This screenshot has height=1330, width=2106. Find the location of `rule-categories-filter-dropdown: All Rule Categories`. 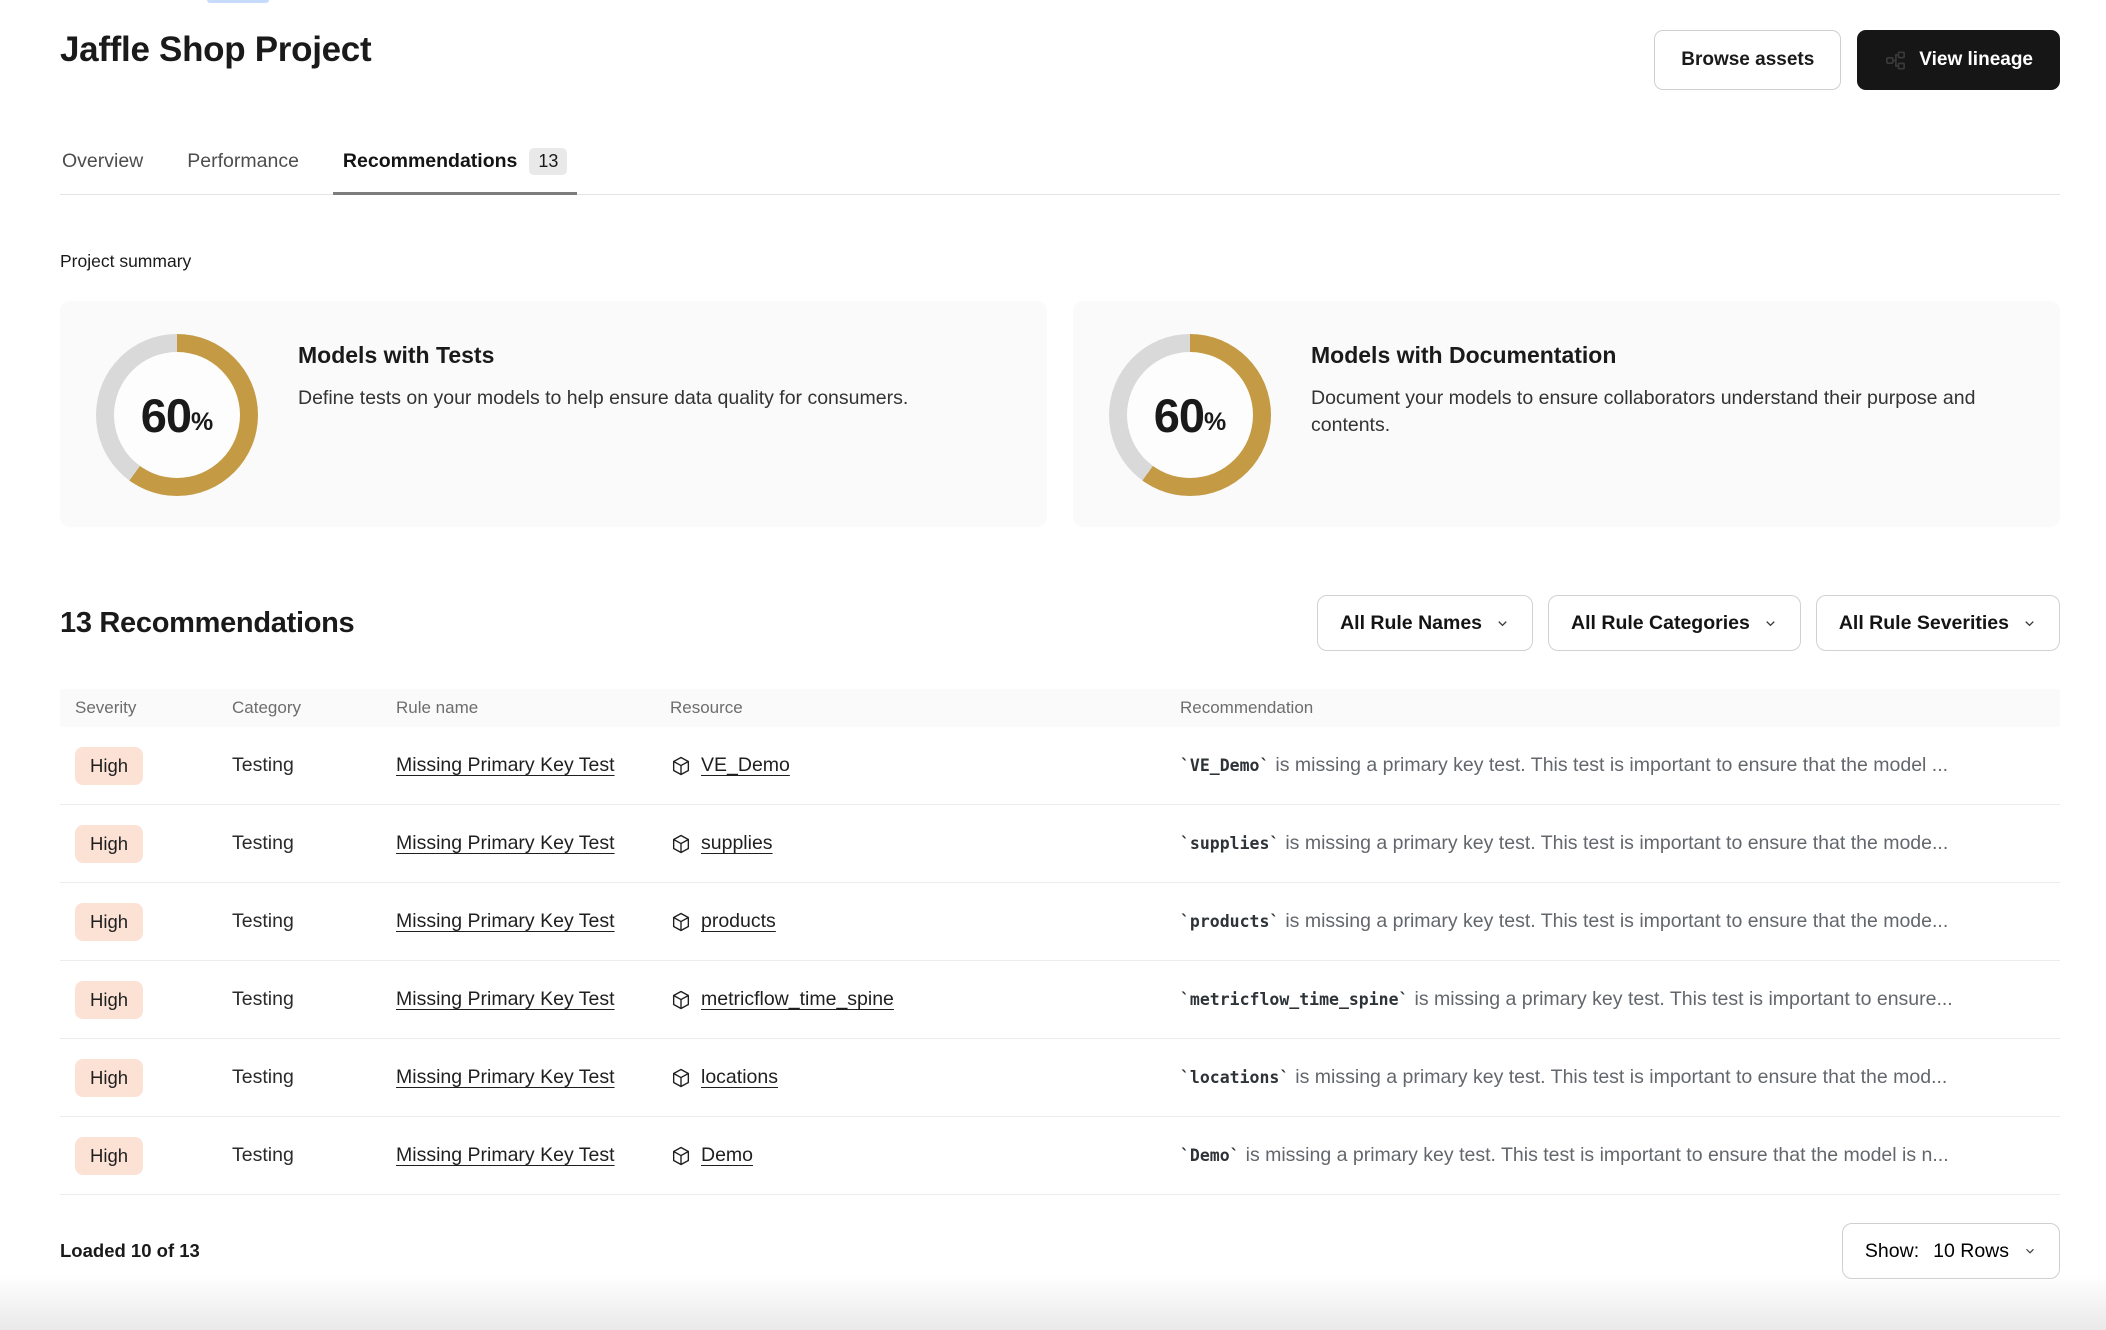

rule-categories-filter-dropdown: All Rule Categories is located at coordinates (1674, 623).